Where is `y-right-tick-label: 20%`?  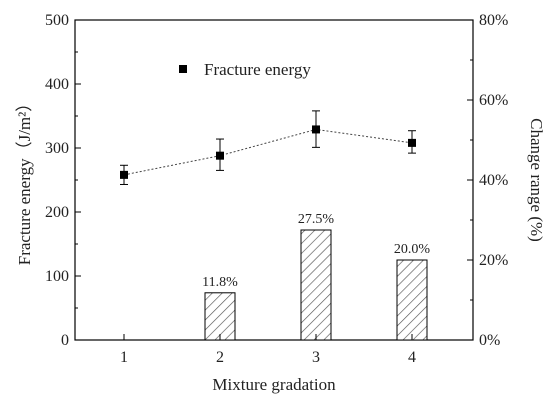 y-right-tick-label: 20% is located at coordinates (493, 260).